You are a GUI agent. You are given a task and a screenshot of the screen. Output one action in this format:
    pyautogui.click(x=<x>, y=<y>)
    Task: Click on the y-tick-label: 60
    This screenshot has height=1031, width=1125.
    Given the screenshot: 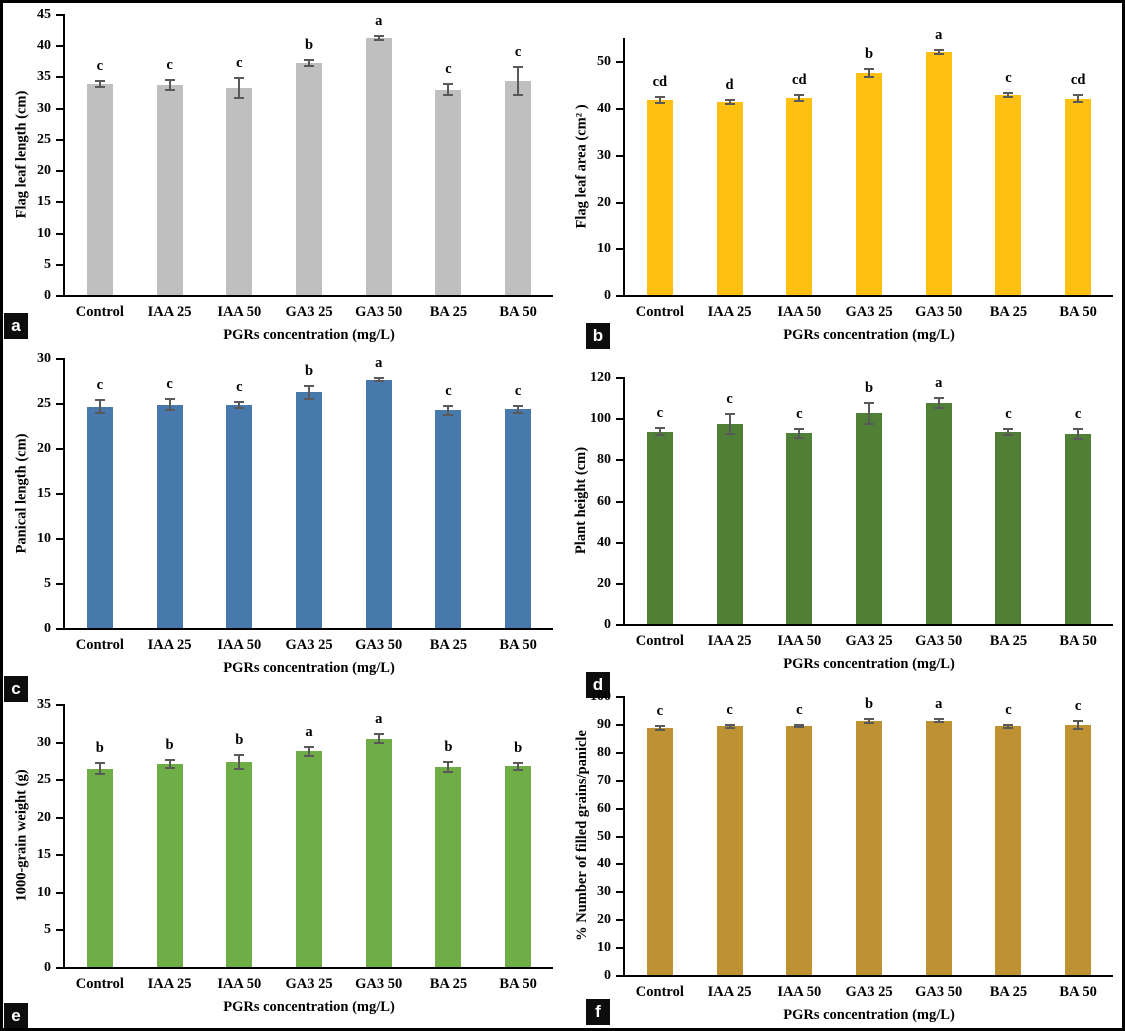 What is the action you would take?
    pyautogui.click(x=604, y=808)
    